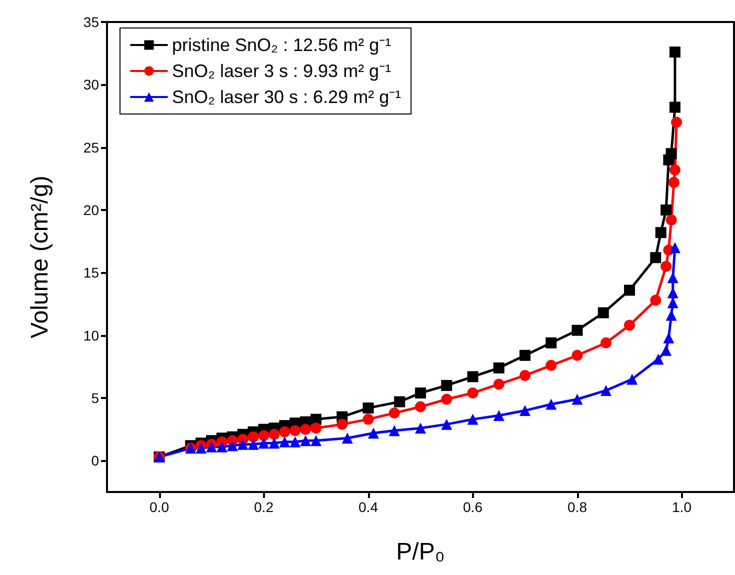  Describe the element at coordinates (91, 84) in the screenshot. I see `y-tick-label: 30` at that location.